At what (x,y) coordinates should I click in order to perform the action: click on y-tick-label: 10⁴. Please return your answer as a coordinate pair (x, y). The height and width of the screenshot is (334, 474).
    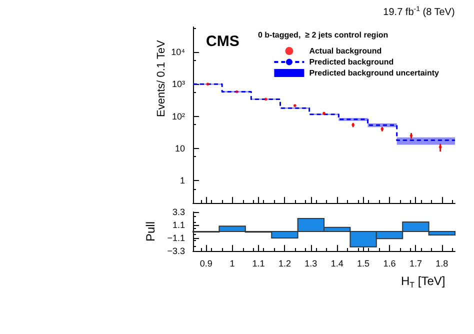
    Looking at the image, I should click on (178, 52).